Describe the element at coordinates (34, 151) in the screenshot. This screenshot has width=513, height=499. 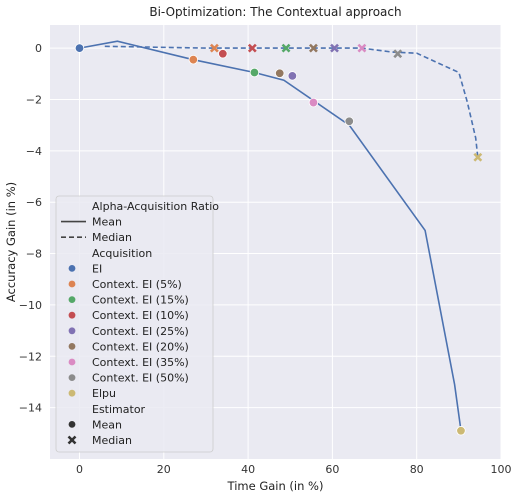
I see `y-tick-label: −4` at that location.